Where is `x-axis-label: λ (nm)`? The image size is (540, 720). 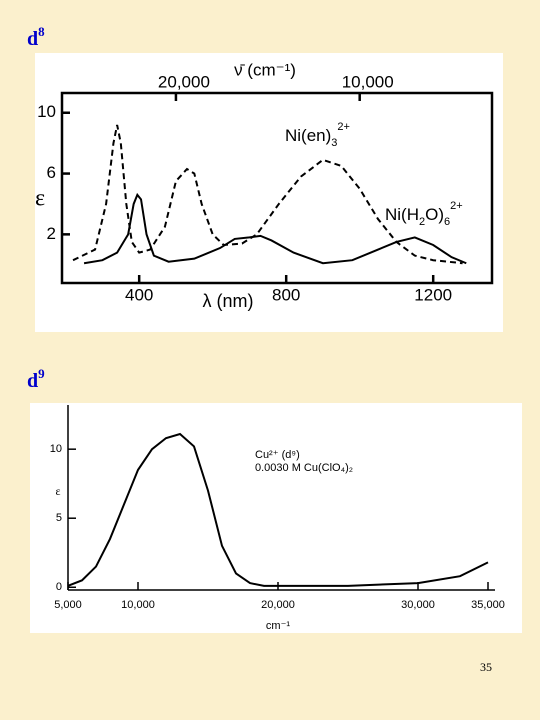 x-axis-label: λ (nm) is located at coordinates (228, 301).